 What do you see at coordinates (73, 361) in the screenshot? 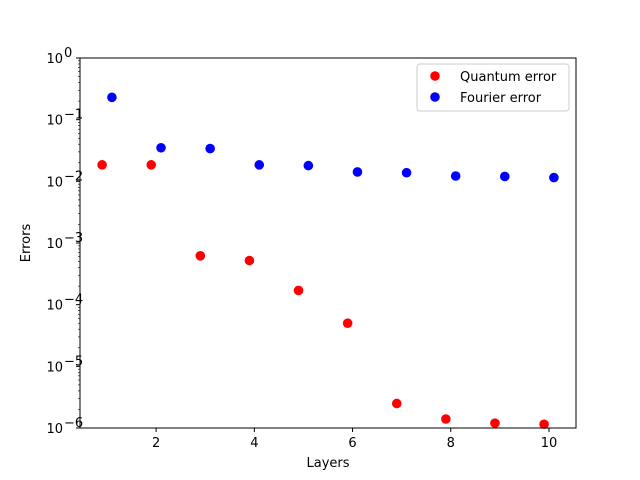
I see `y-tick-exponent: −5` at bounding box center [73, 361].